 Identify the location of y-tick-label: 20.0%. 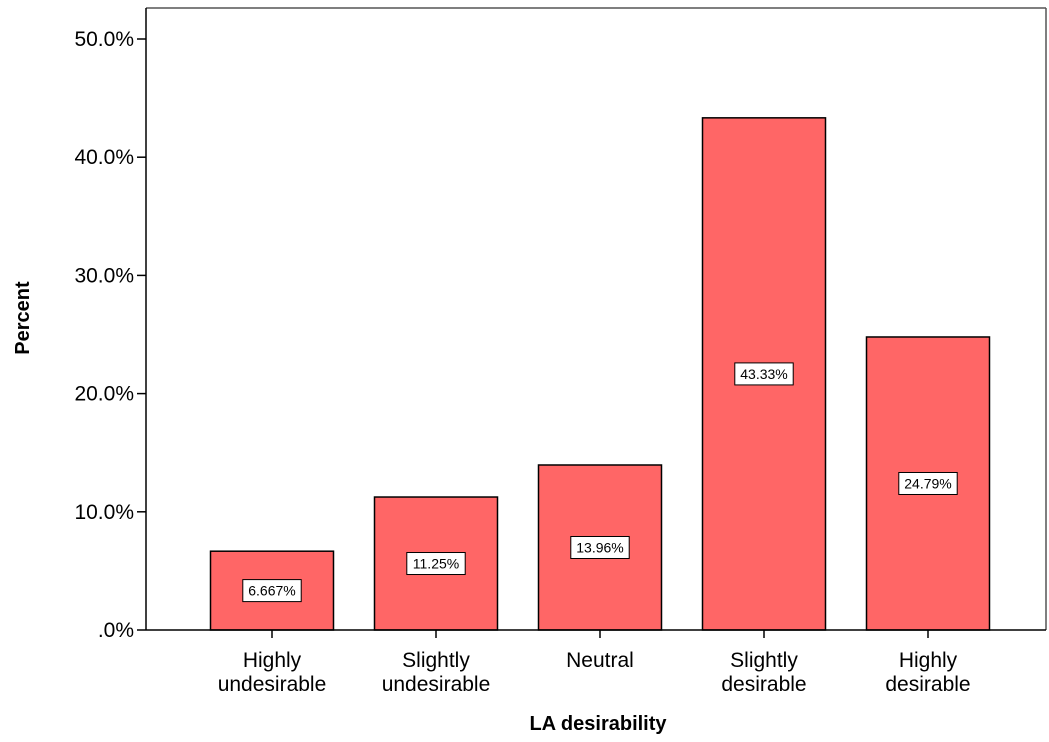
(104, 394).